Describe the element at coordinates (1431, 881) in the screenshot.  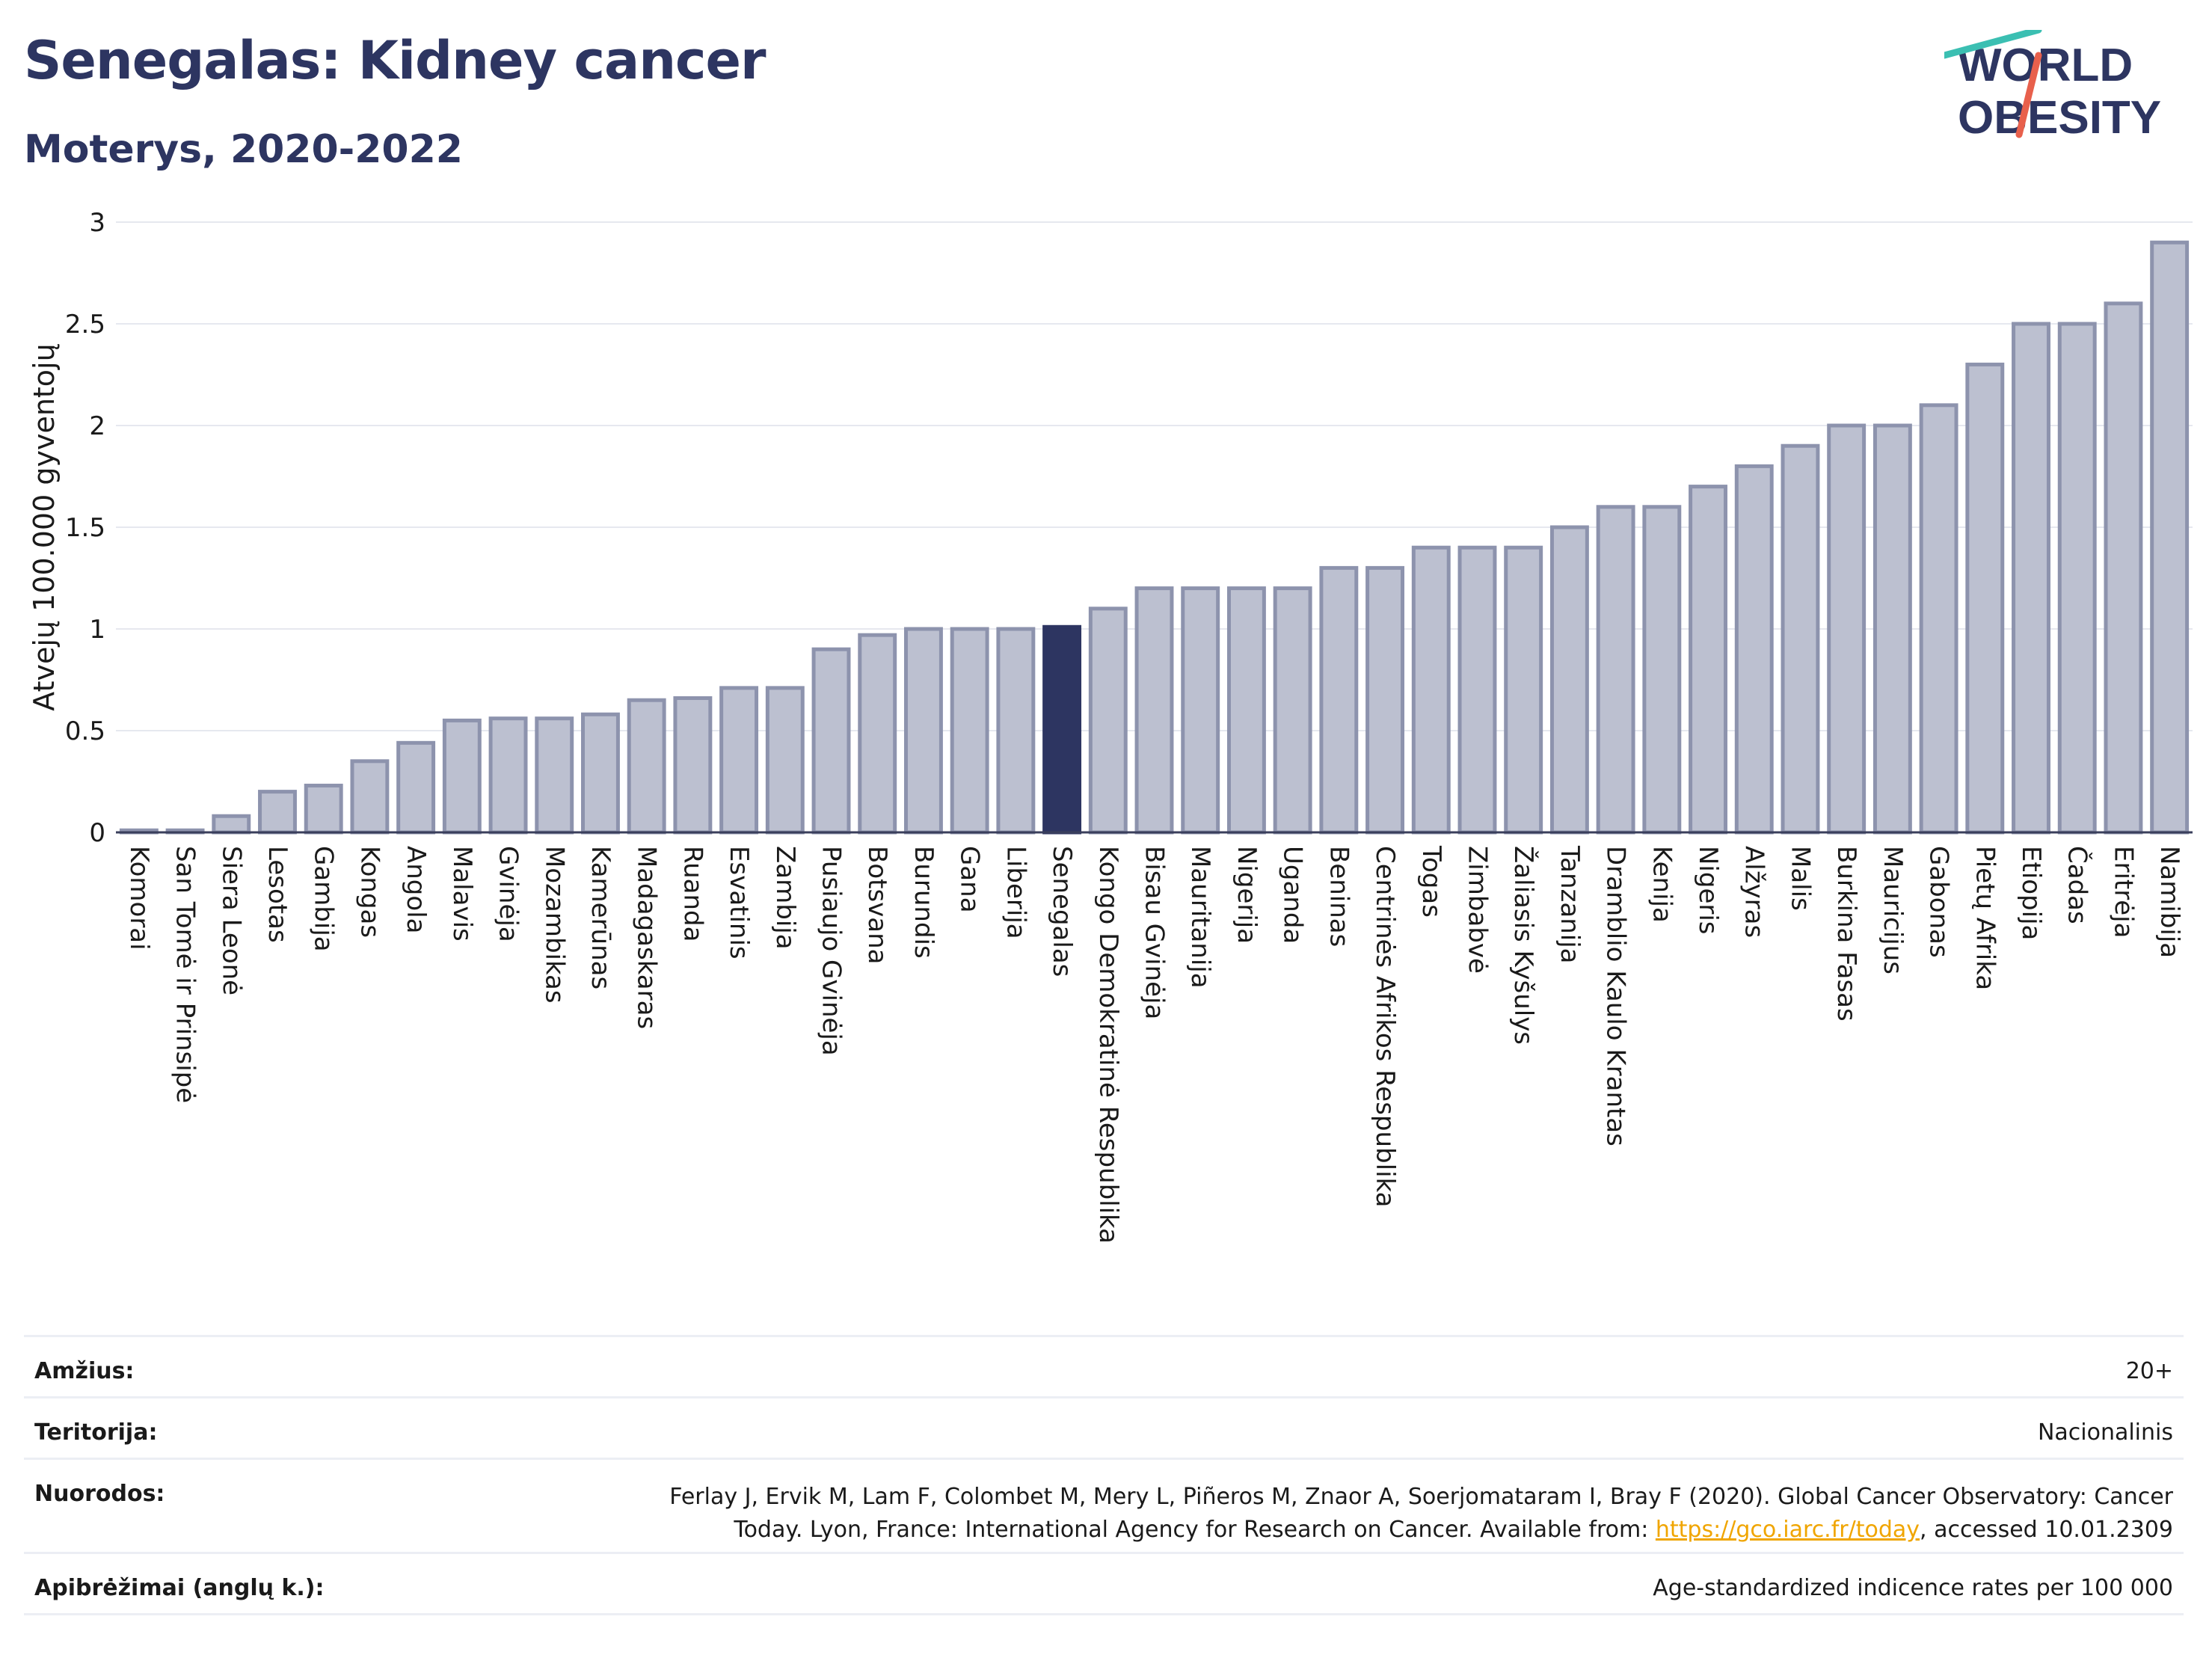
I see `x-tick-label: Togas` at that location.